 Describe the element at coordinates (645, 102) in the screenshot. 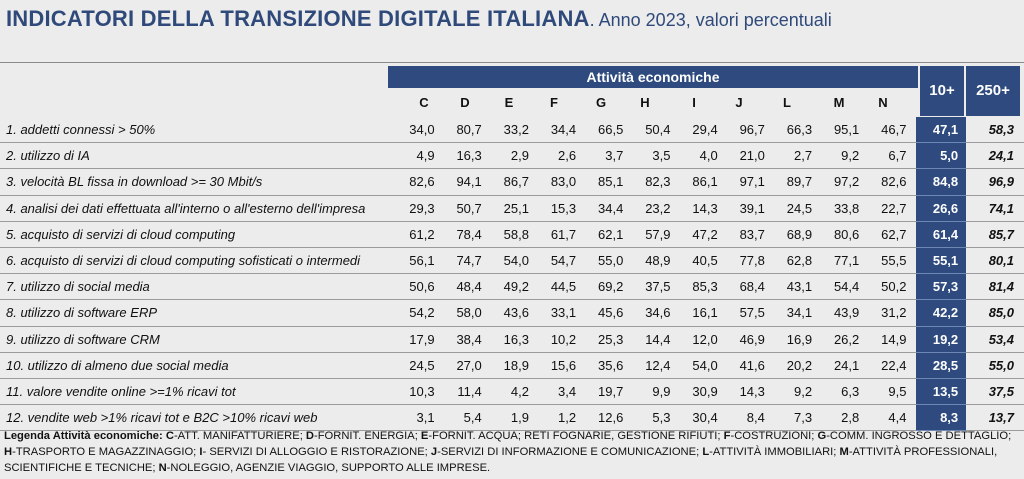

I see `col-header-h: H` at that location.